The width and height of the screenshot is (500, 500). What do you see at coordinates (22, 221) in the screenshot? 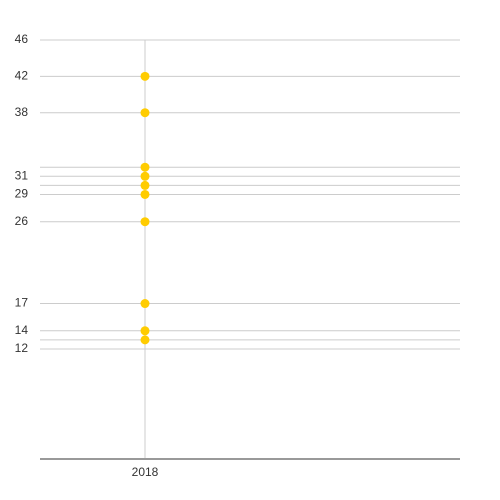
I see `y-tick-label: 26` at bounding box center [22, 221].